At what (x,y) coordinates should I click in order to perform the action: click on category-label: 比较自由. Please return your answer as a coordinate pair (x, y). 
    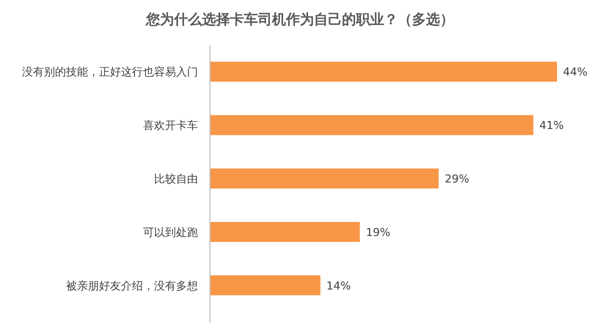
    Looking at the image, I should click on (176, 179).